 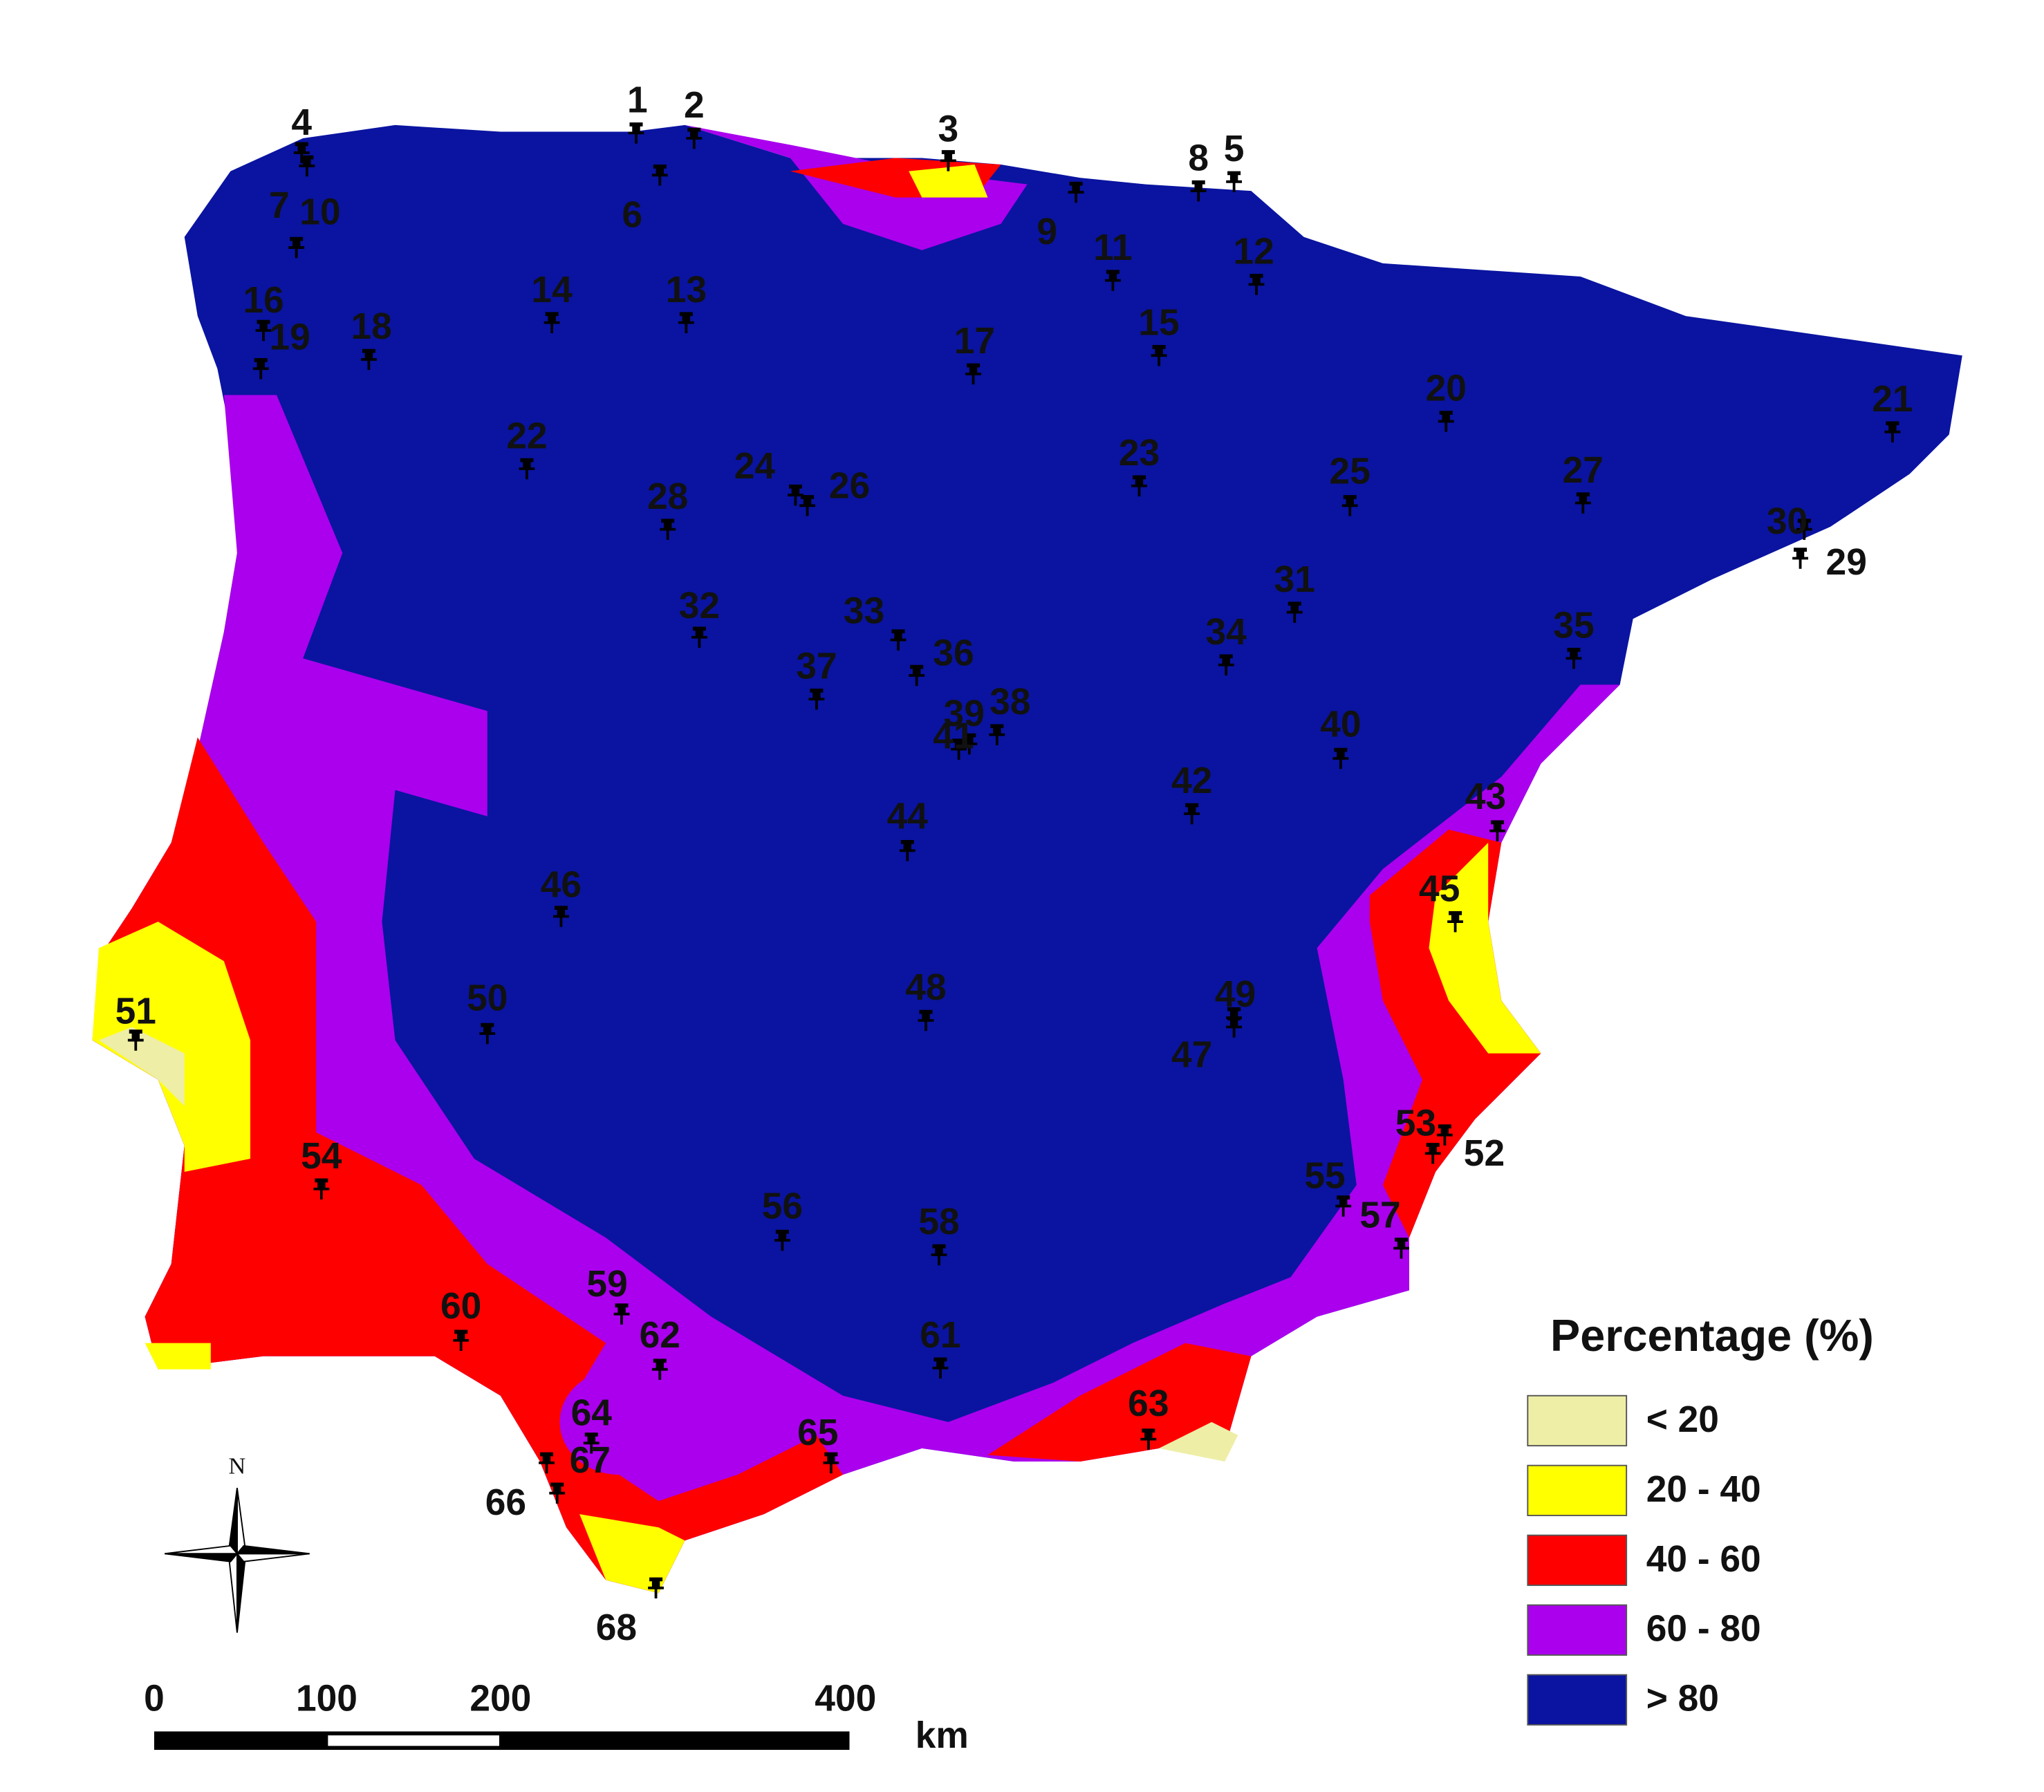 What do you see at coordinates (953, 736) in the screenshot?
I see `station-label: 41` at bounding box center [953, 736].